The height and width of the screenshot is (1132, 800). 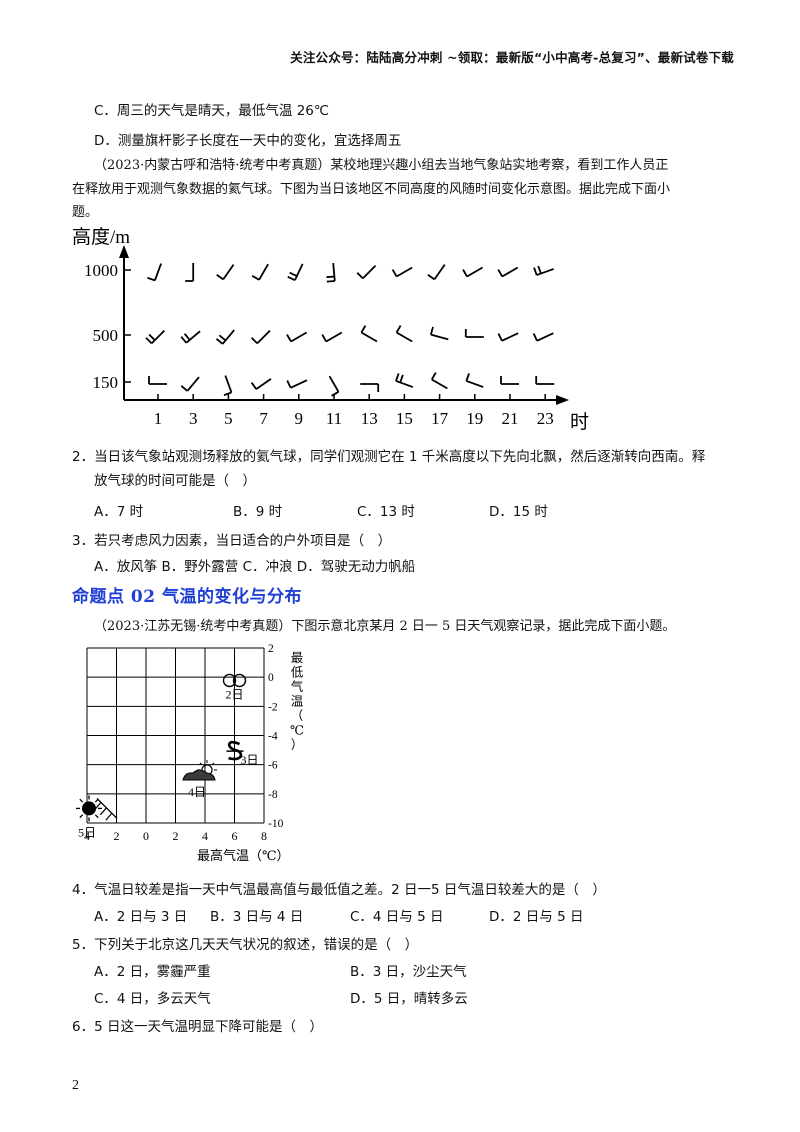 I want to click on intro1-line3: 题。, so click(x=85, y=212).